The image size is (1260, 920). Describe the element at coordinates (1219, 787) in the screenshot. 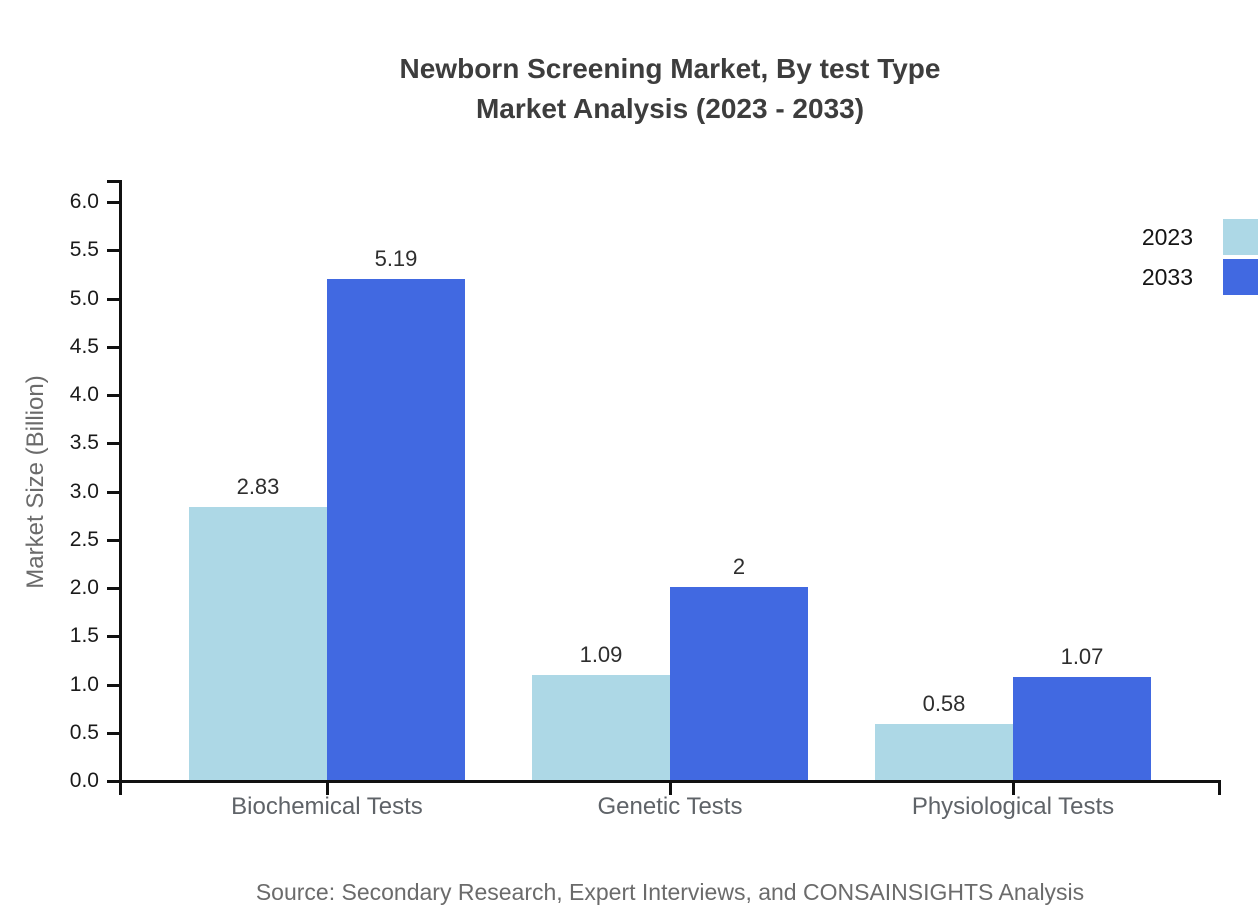

I see `x-axis-end-tick` at that location.